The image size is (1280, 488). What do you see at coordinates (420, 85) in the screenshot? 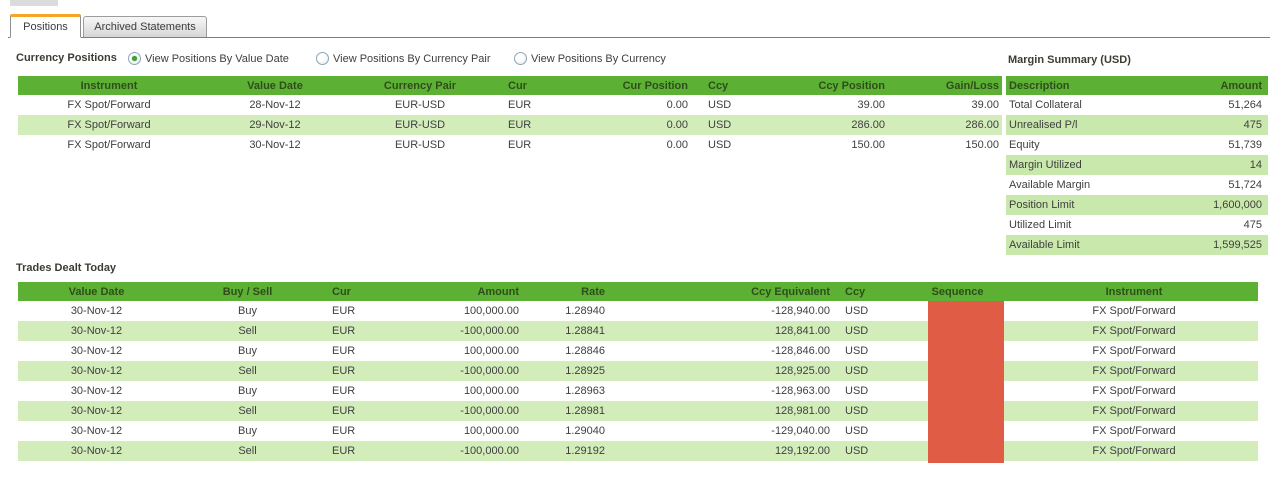
I see `column-header: Currency Pair` at bounding box center [420, 85].